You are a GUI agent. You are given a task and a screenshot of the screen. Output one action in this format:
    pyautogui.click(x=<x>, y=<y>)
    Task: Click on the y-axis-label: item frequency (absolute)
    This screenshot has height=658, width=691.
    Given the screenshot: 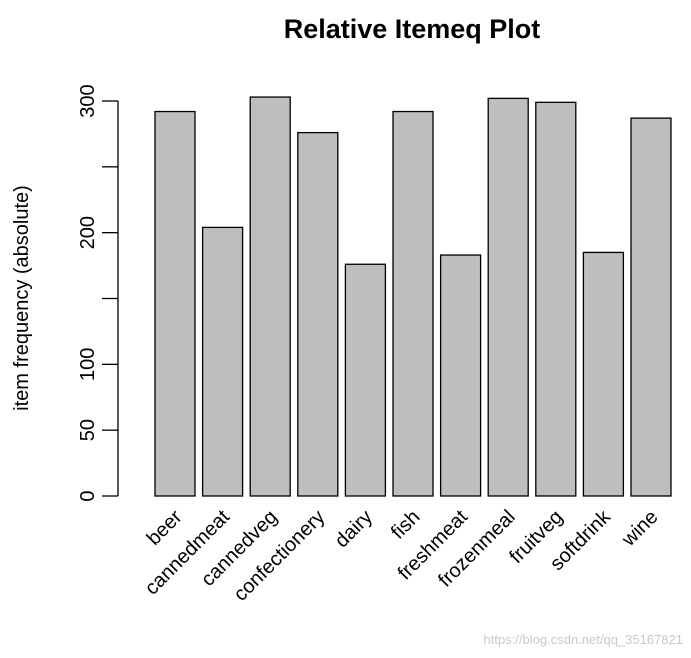 What is the action you would take?
    pyautogui.click(x=22, y=298)
    